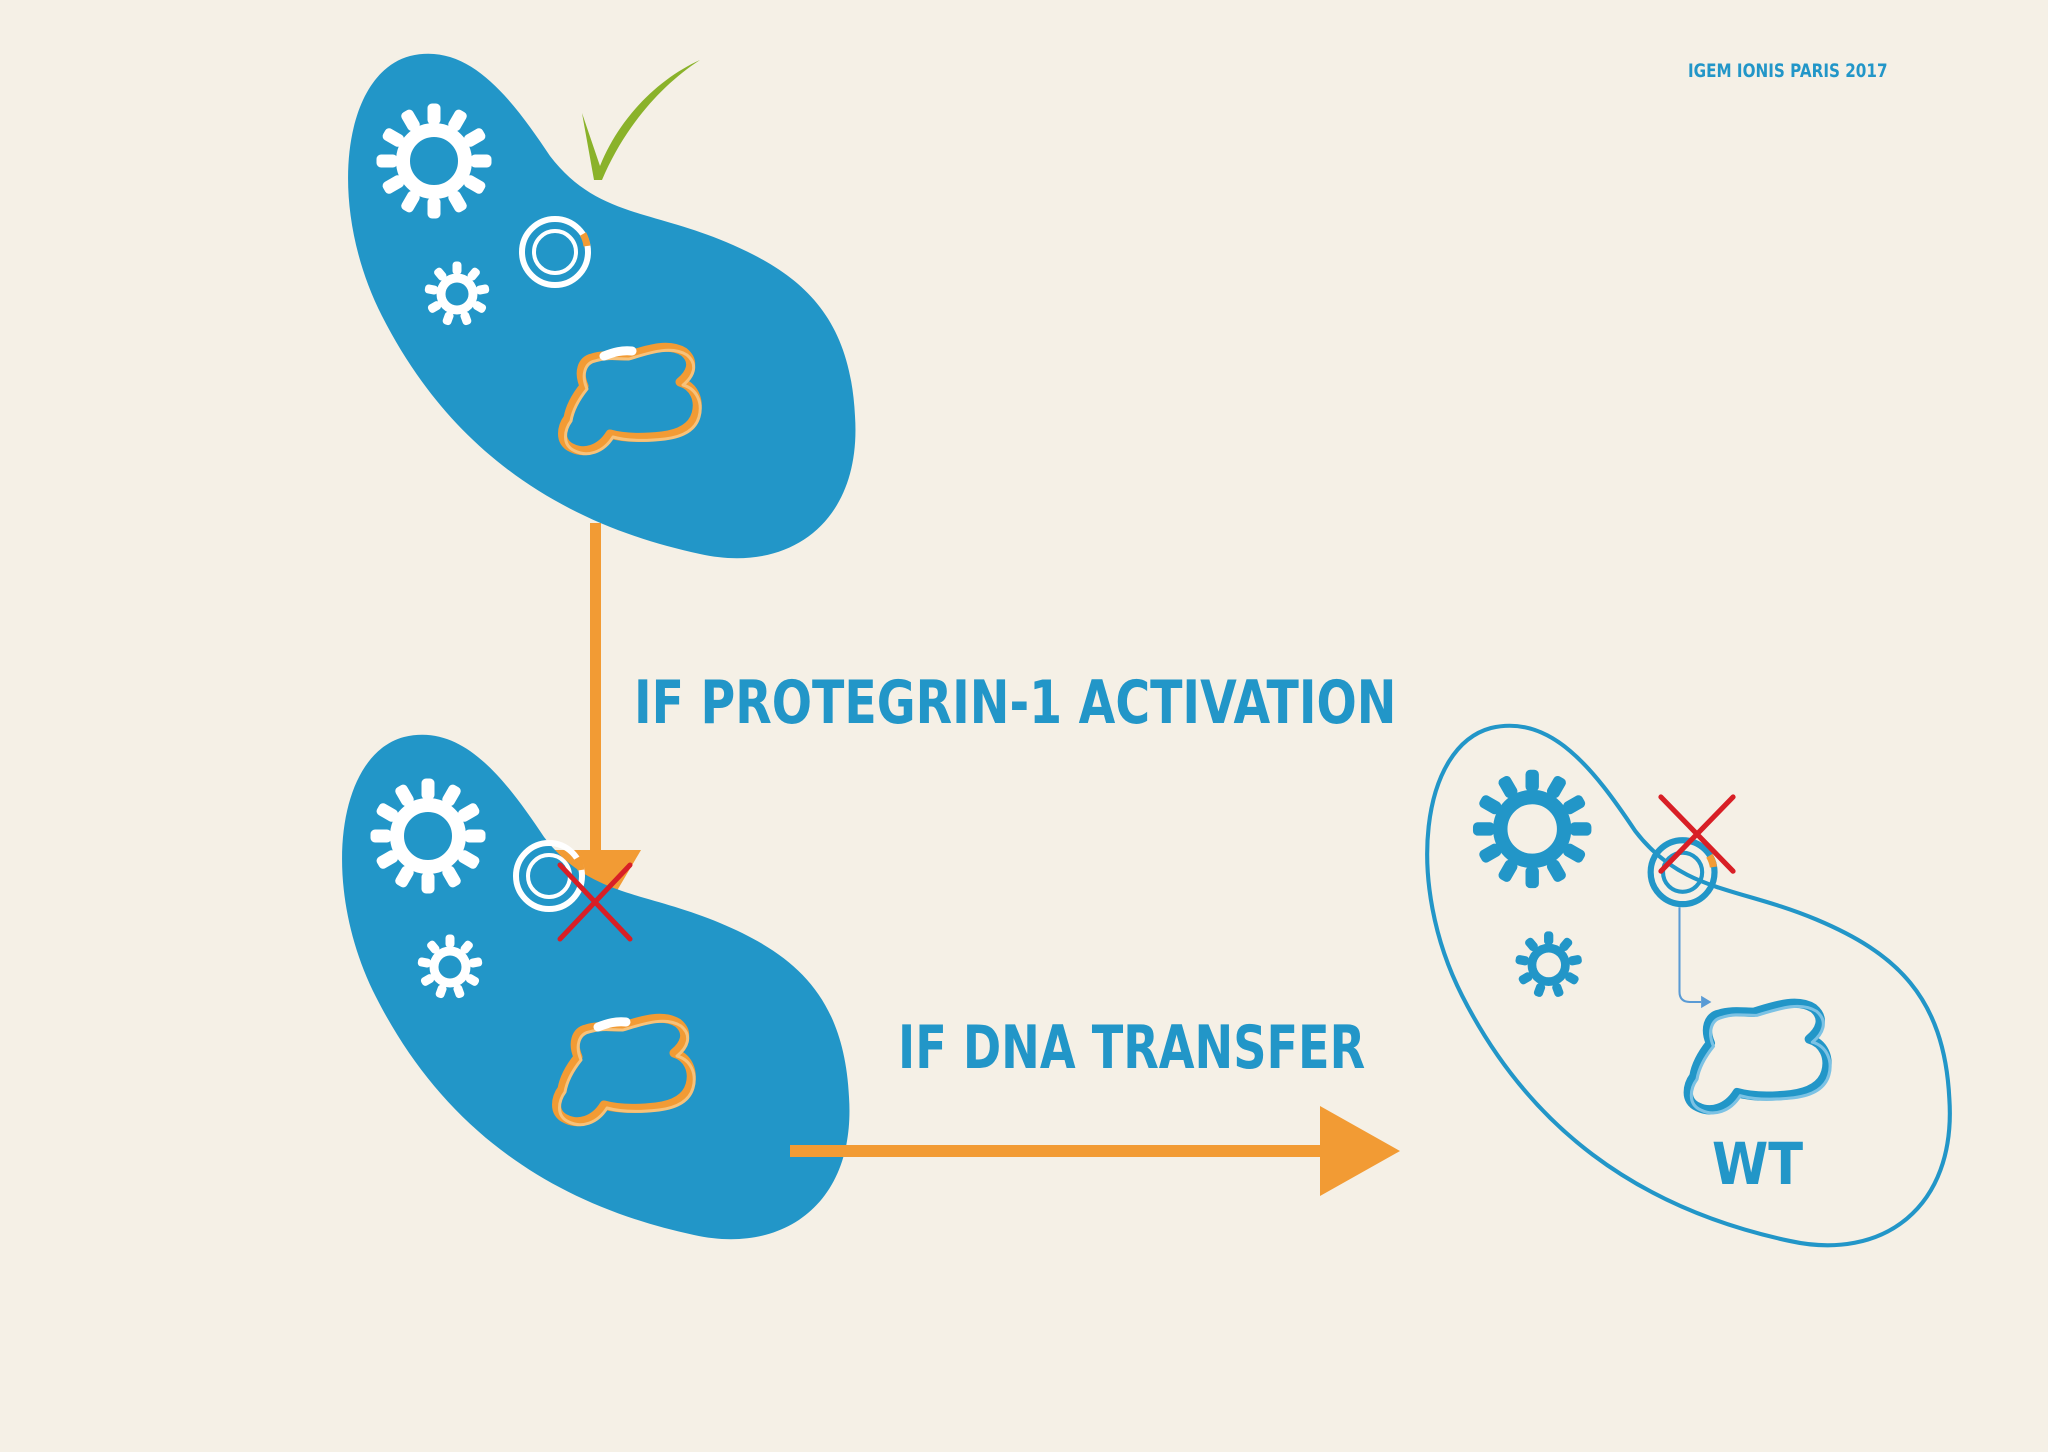 Image resolution: width=2048 pixels, height=1452 pixels. What do you see at coordinates (1095, 1151) in the screenshot?
I see `arrow-right` at bounding box center [1095, 1151].